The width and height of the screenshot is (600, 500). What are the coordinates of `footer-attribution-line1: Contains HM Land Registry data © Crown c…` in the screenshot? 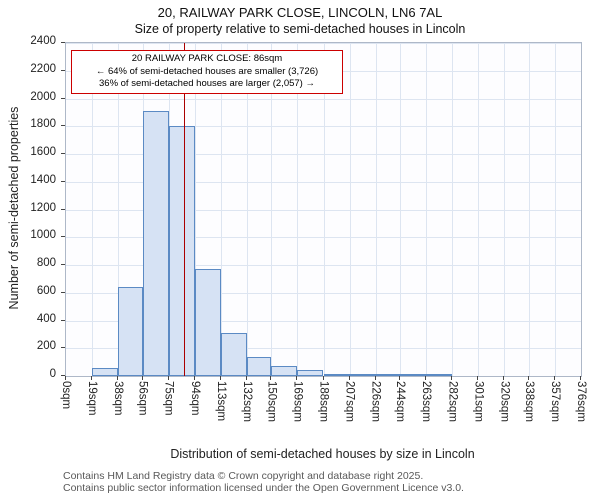 It's located at (243, 476).